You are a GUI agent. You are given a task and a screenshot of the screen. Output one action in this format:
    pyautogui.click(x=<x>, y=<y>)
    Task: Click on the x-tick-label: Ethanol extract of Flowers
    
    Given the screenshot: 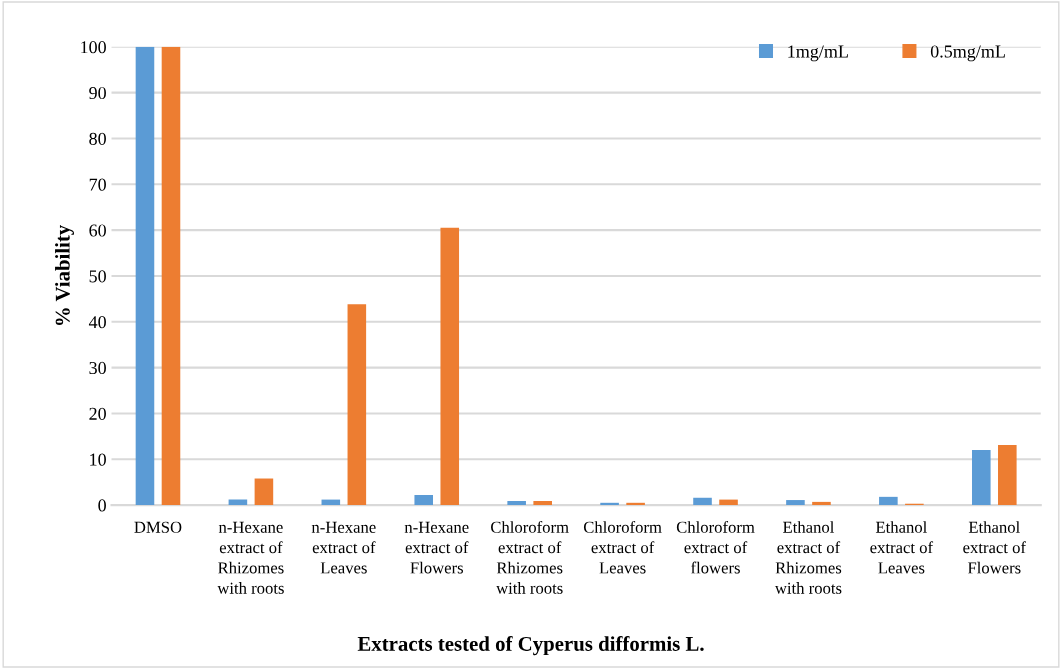 What is the action you would take?
    pyautogui.click(x=994, y=547)
    